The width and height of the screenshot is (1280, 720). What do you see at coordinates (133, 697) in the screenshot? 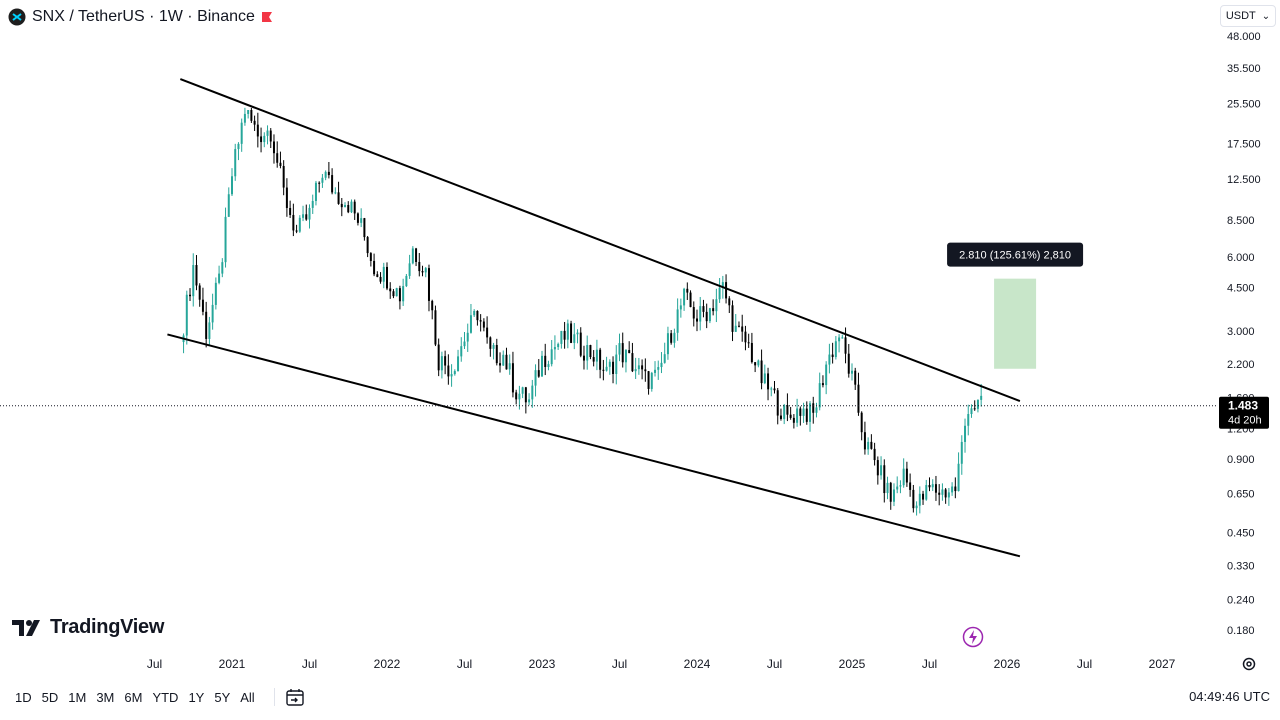
I see `timeframe-6m: 6M` at bounding box center [133, 697].